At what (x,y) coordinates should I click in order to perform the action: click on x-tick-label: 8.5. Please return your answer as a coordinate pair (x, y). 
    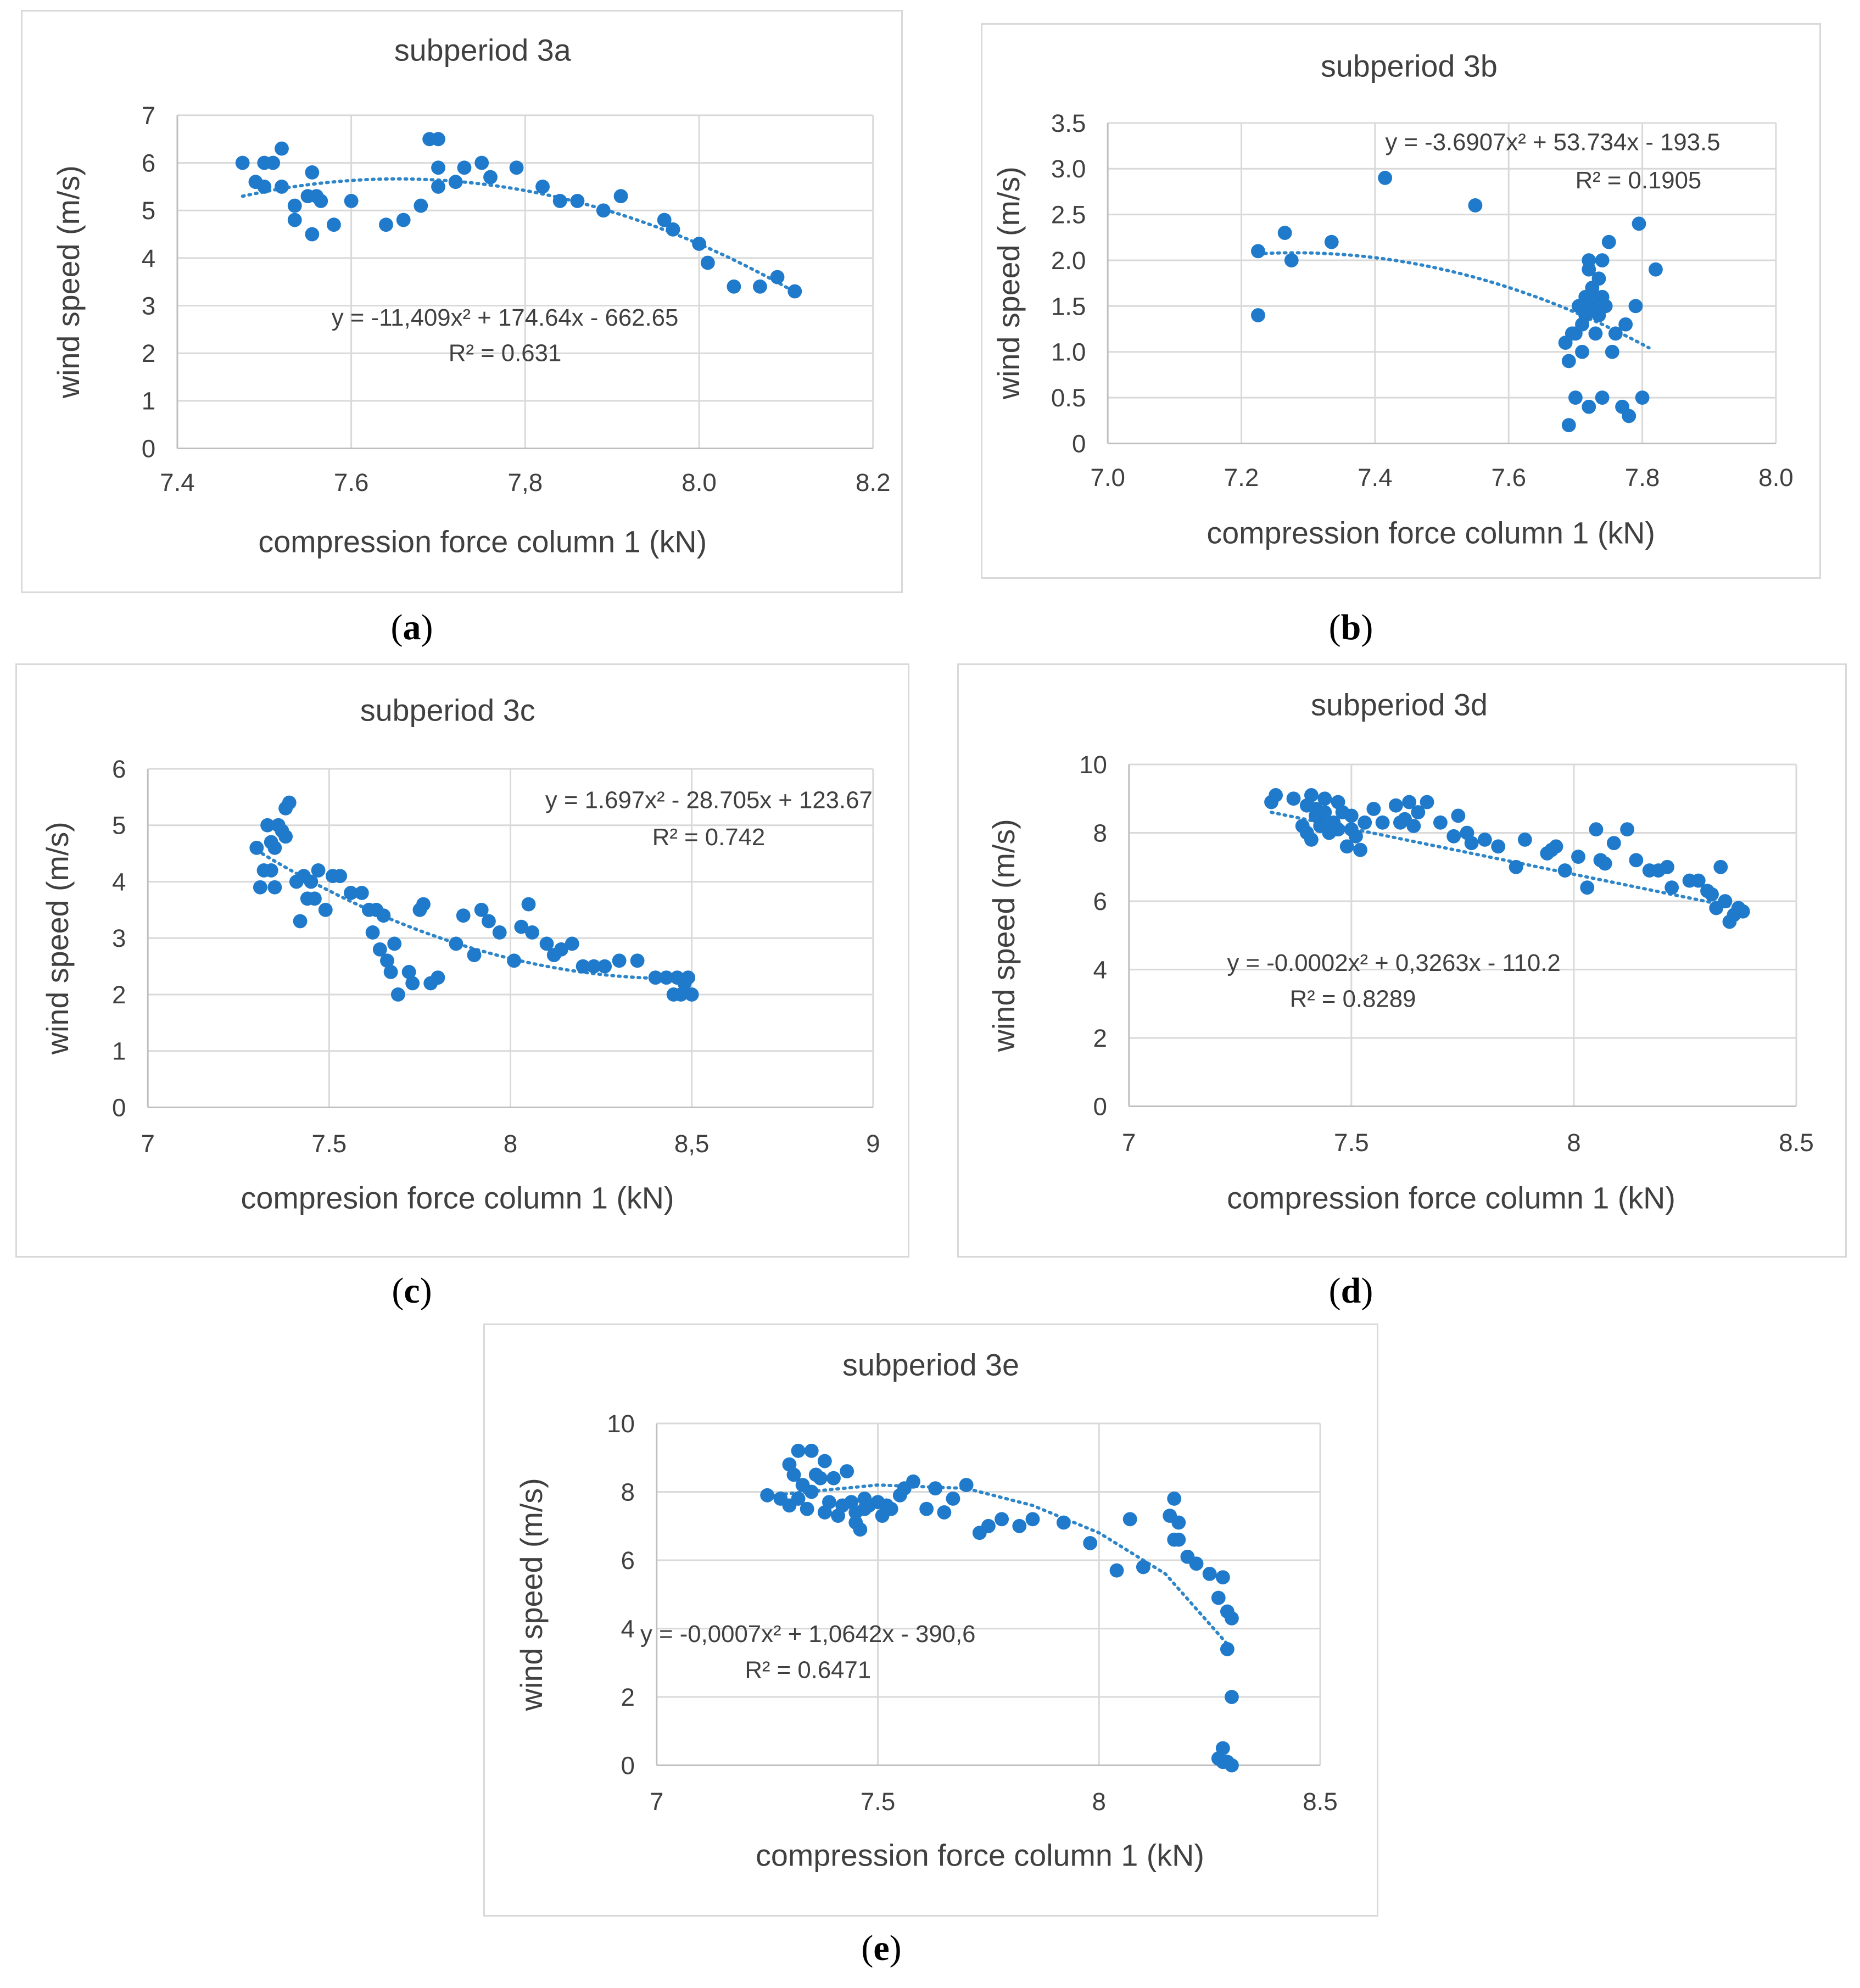
    Looking at the image, I should click on (1796, 1143).